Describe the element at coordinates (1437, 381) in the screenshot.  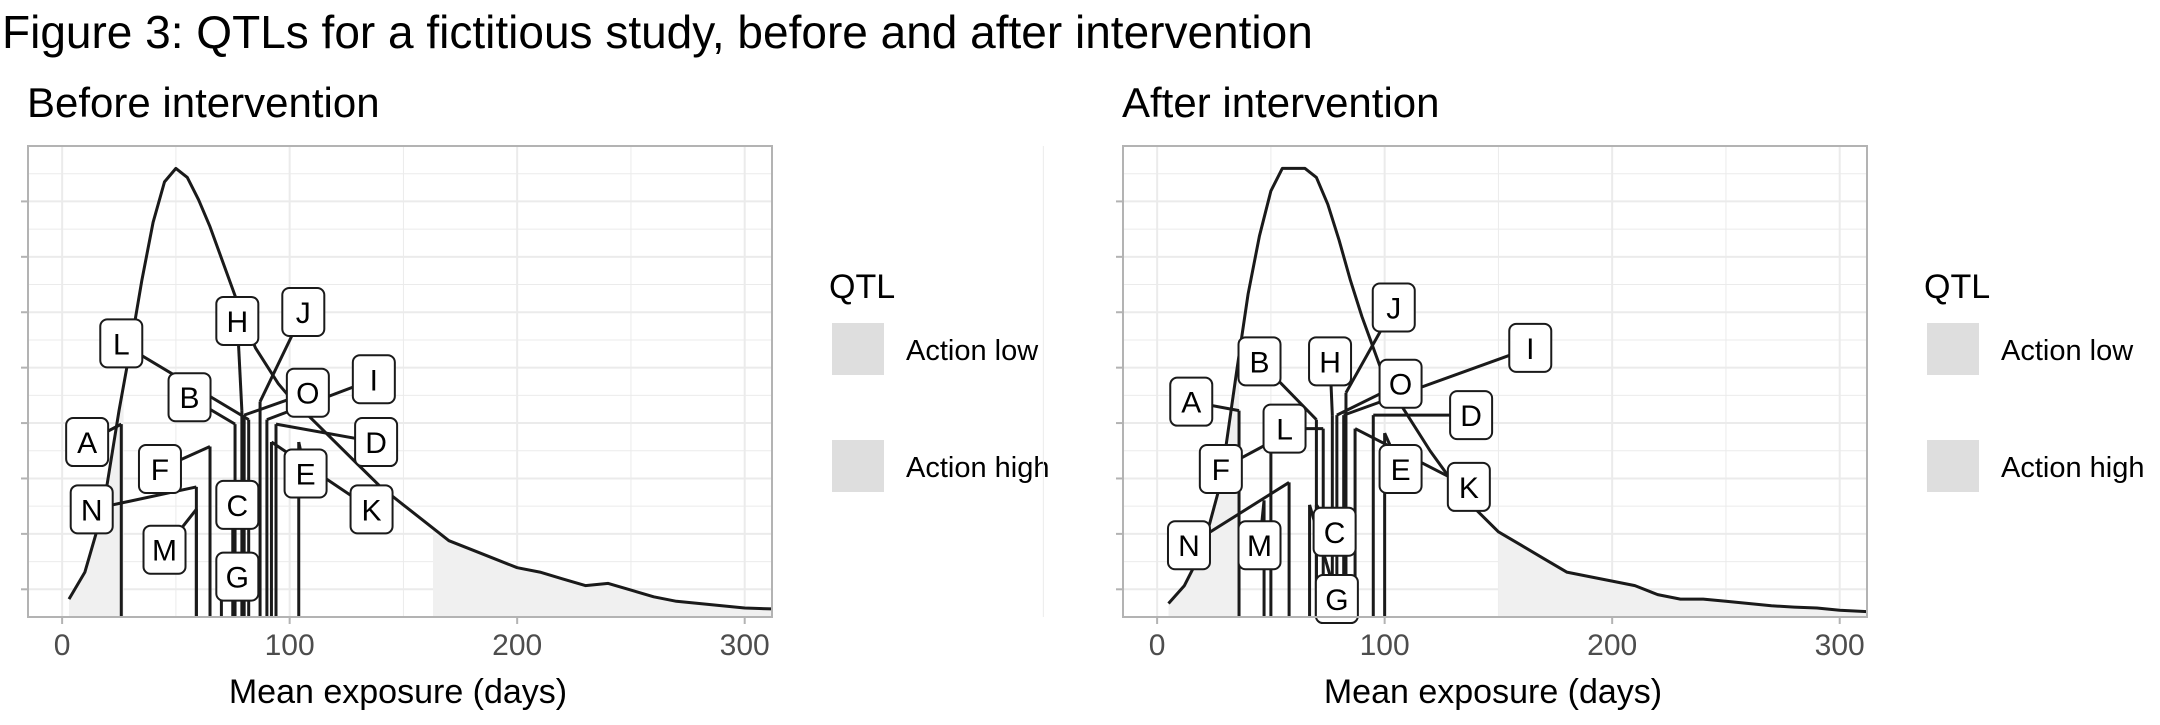
I see `qtl-leader-i` at that location.